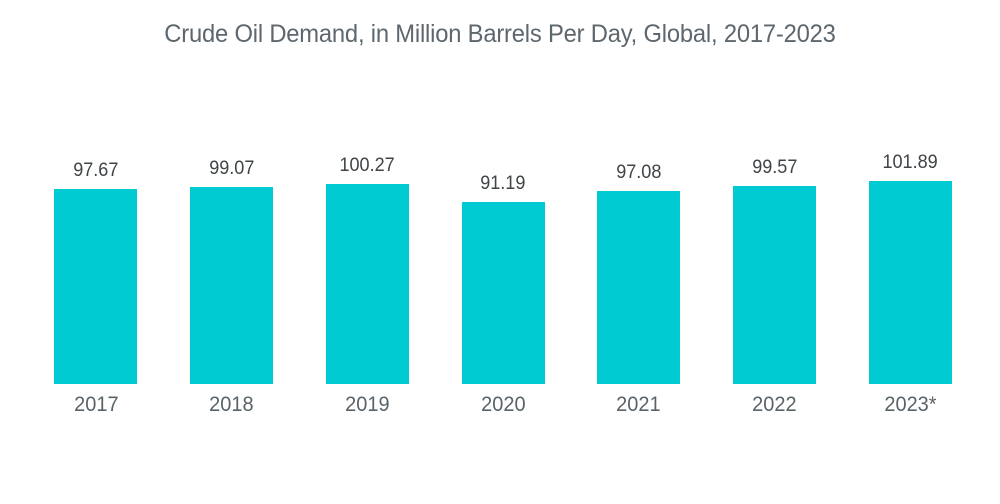  Describe the element at coordinates (774, 404) in the screenshot. I see `x-axis-label: 2022` at that location.